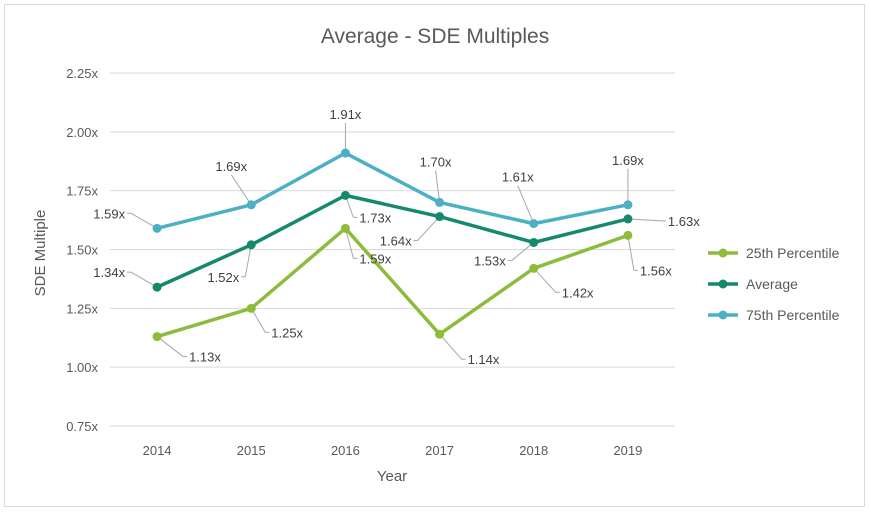 The width and height of the screenshot is (871, 513). What do you see at coordinates (723, 315) in the screenshot?
I see `legend-marker-75th-percentile` at bounding box center [723, 315].